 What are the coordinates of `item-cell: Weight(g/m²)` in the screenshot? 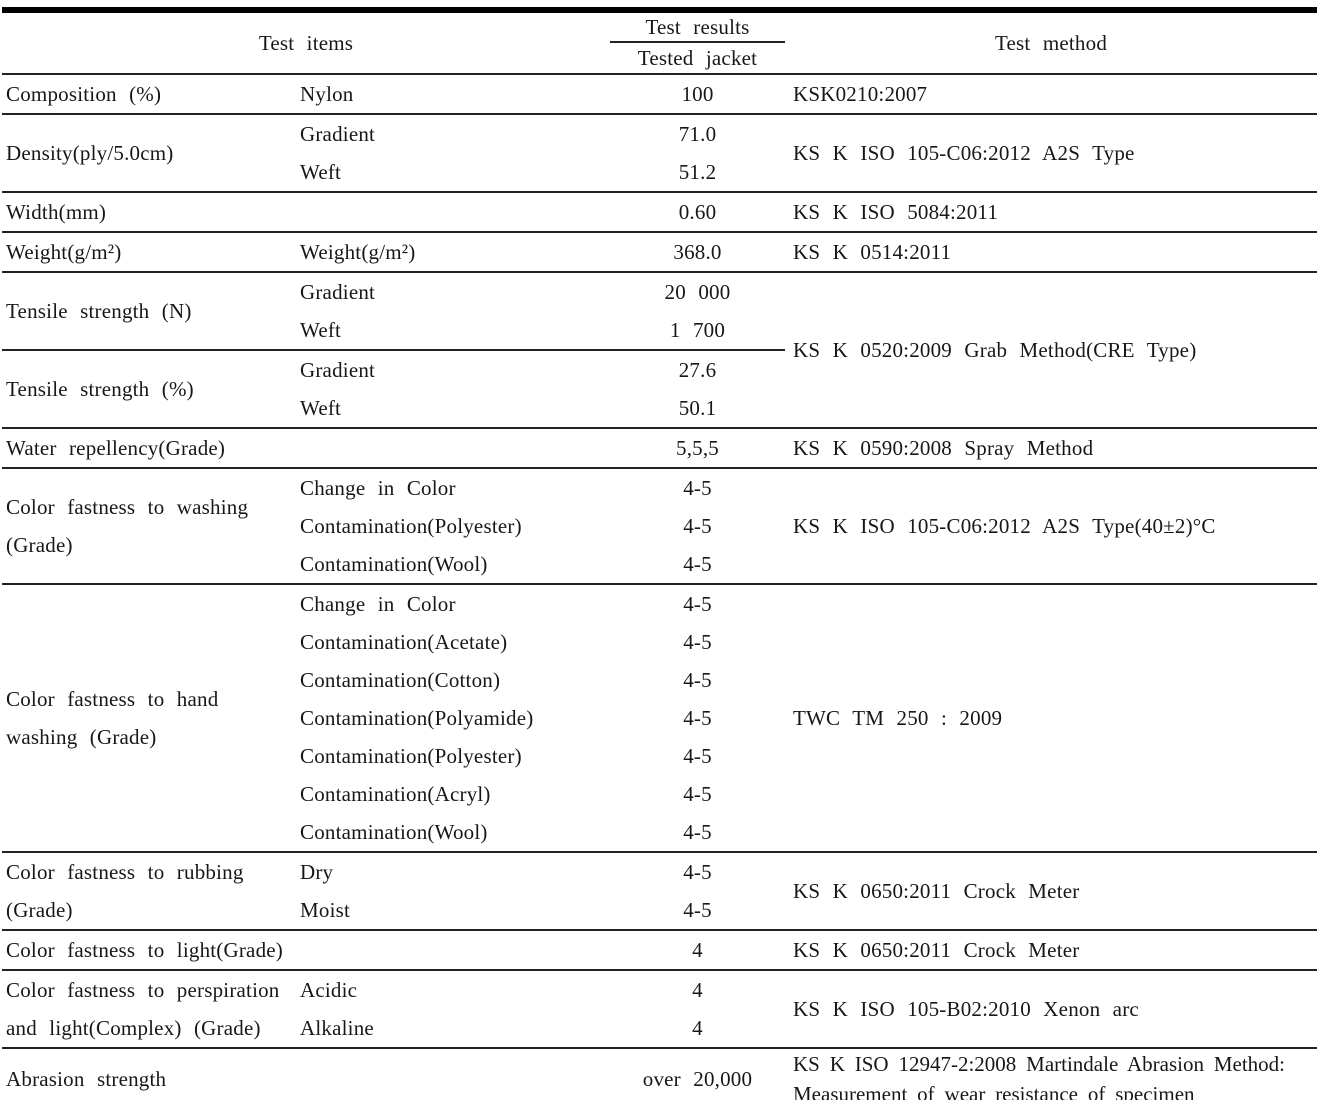 It's located at (147, 251).